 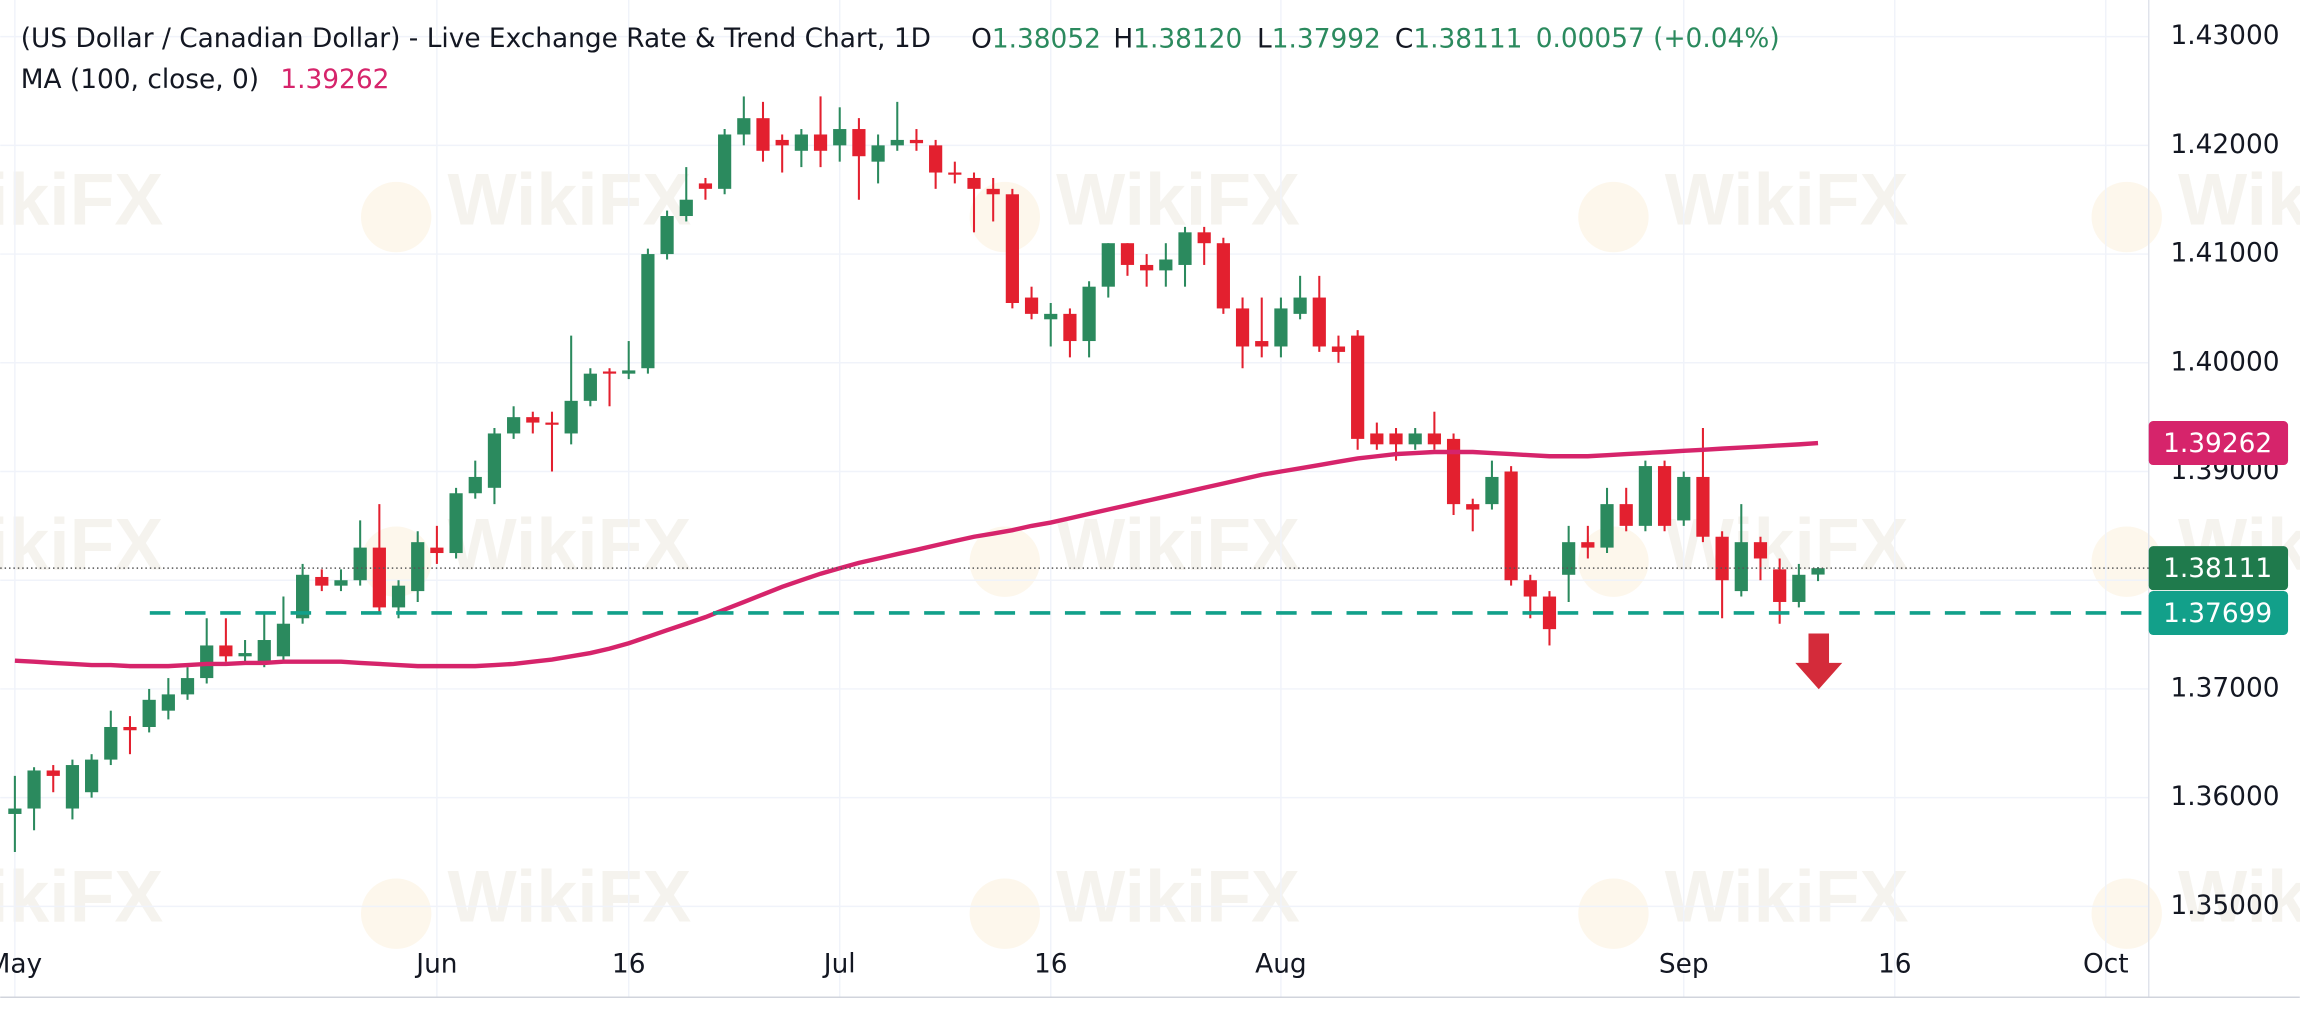 I want to click on y-tick-label: 1.43000, so click(x=2224, y=36).